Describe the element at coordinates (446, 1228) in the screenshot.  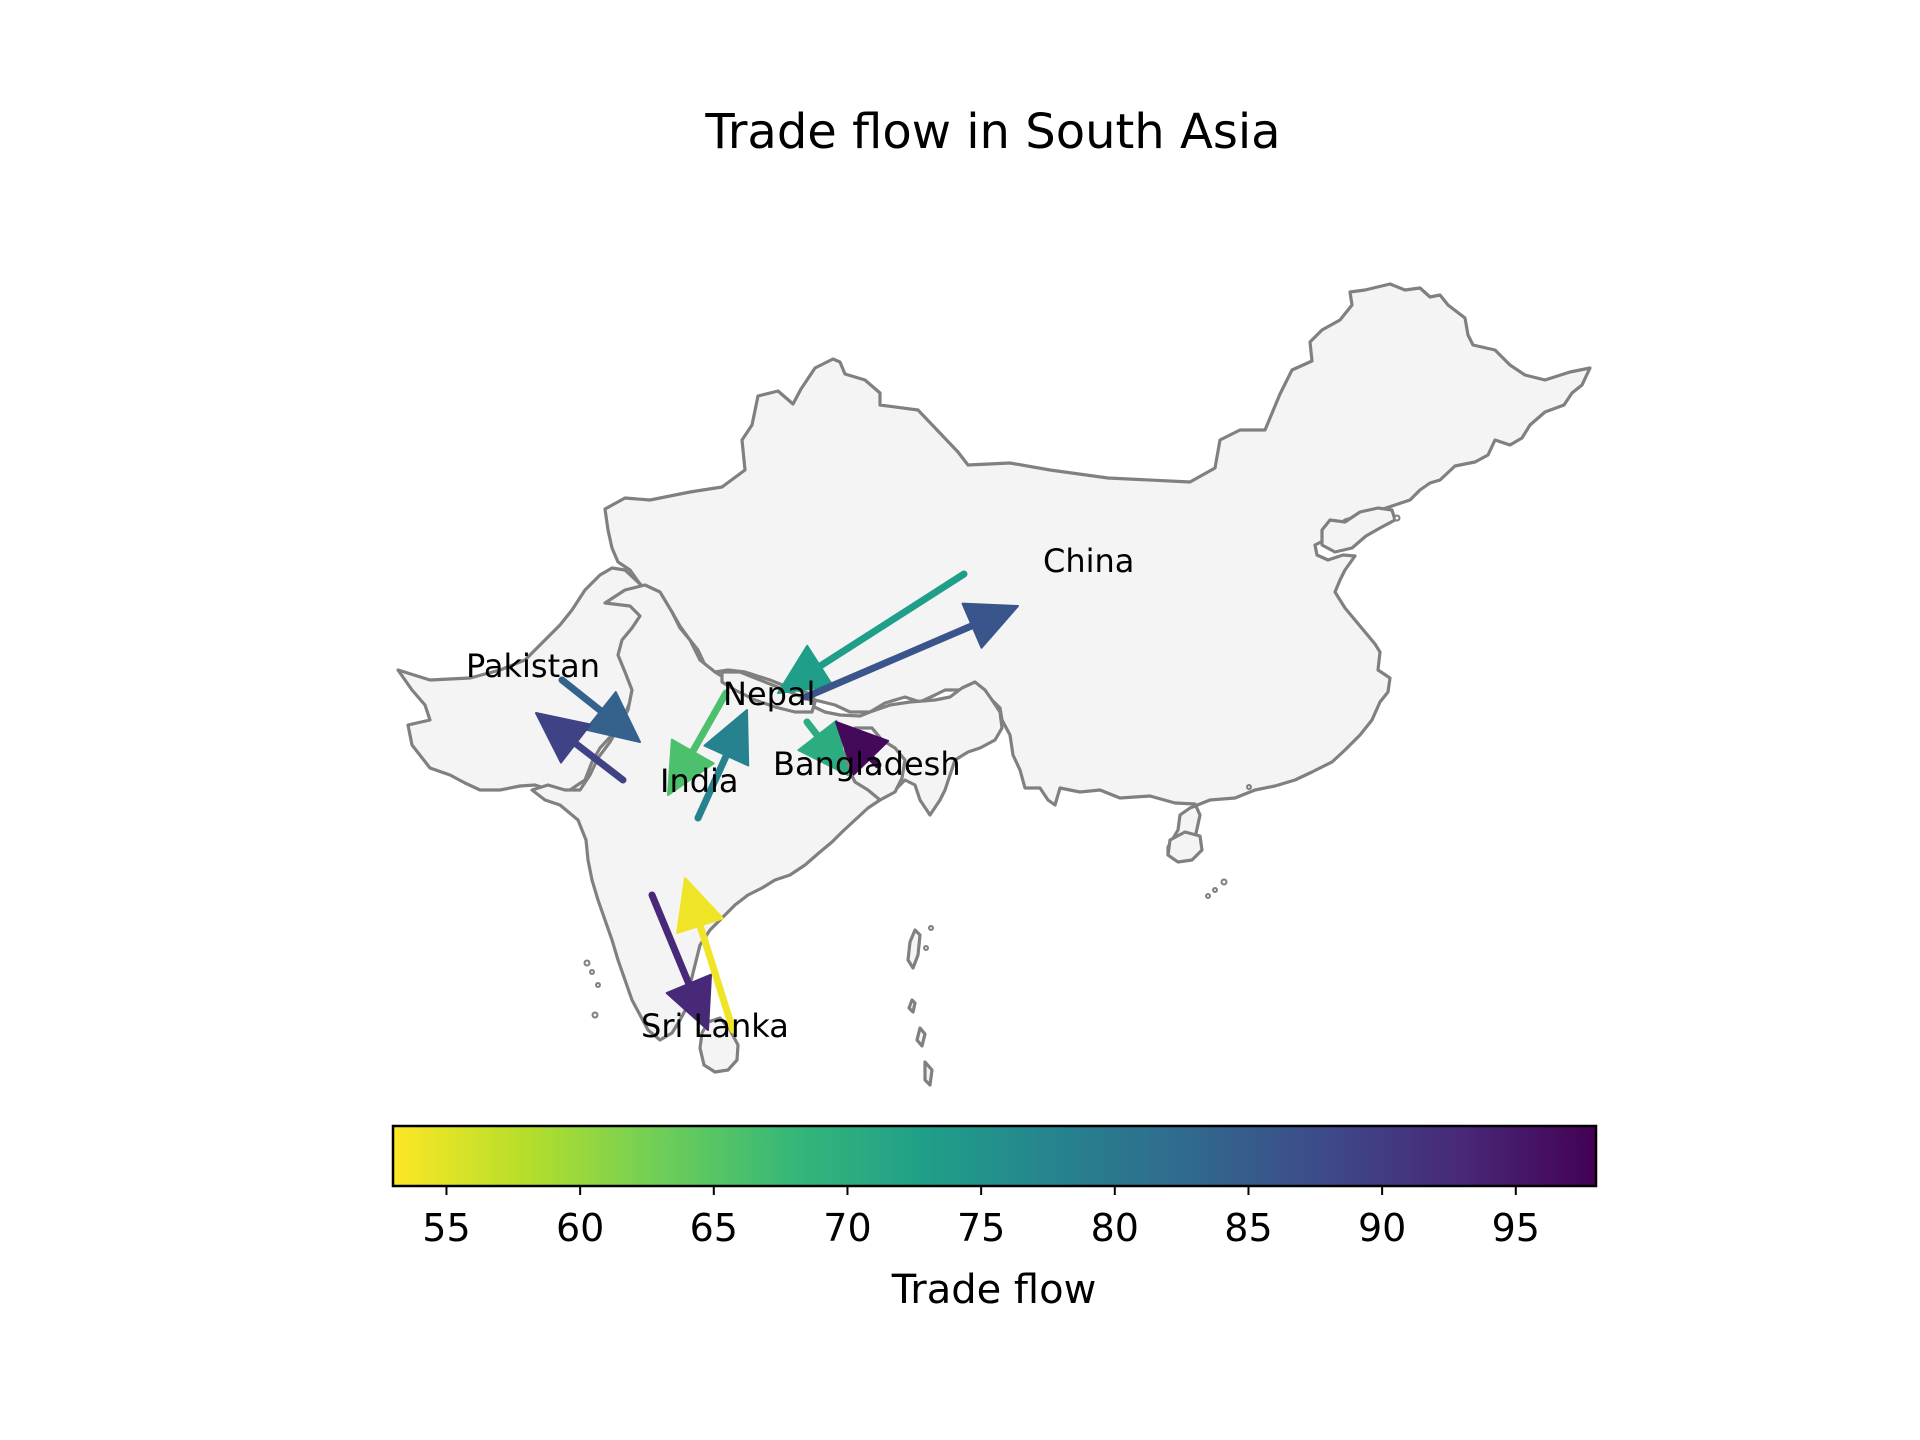
I see `colorbar-tick-label: 55` at that location.